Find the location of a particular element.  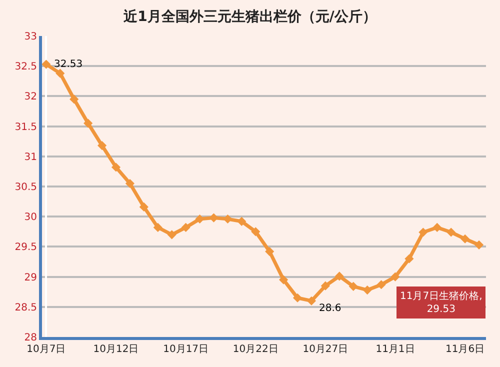

data-label: 32.53 is located at coordinates (68, 64).